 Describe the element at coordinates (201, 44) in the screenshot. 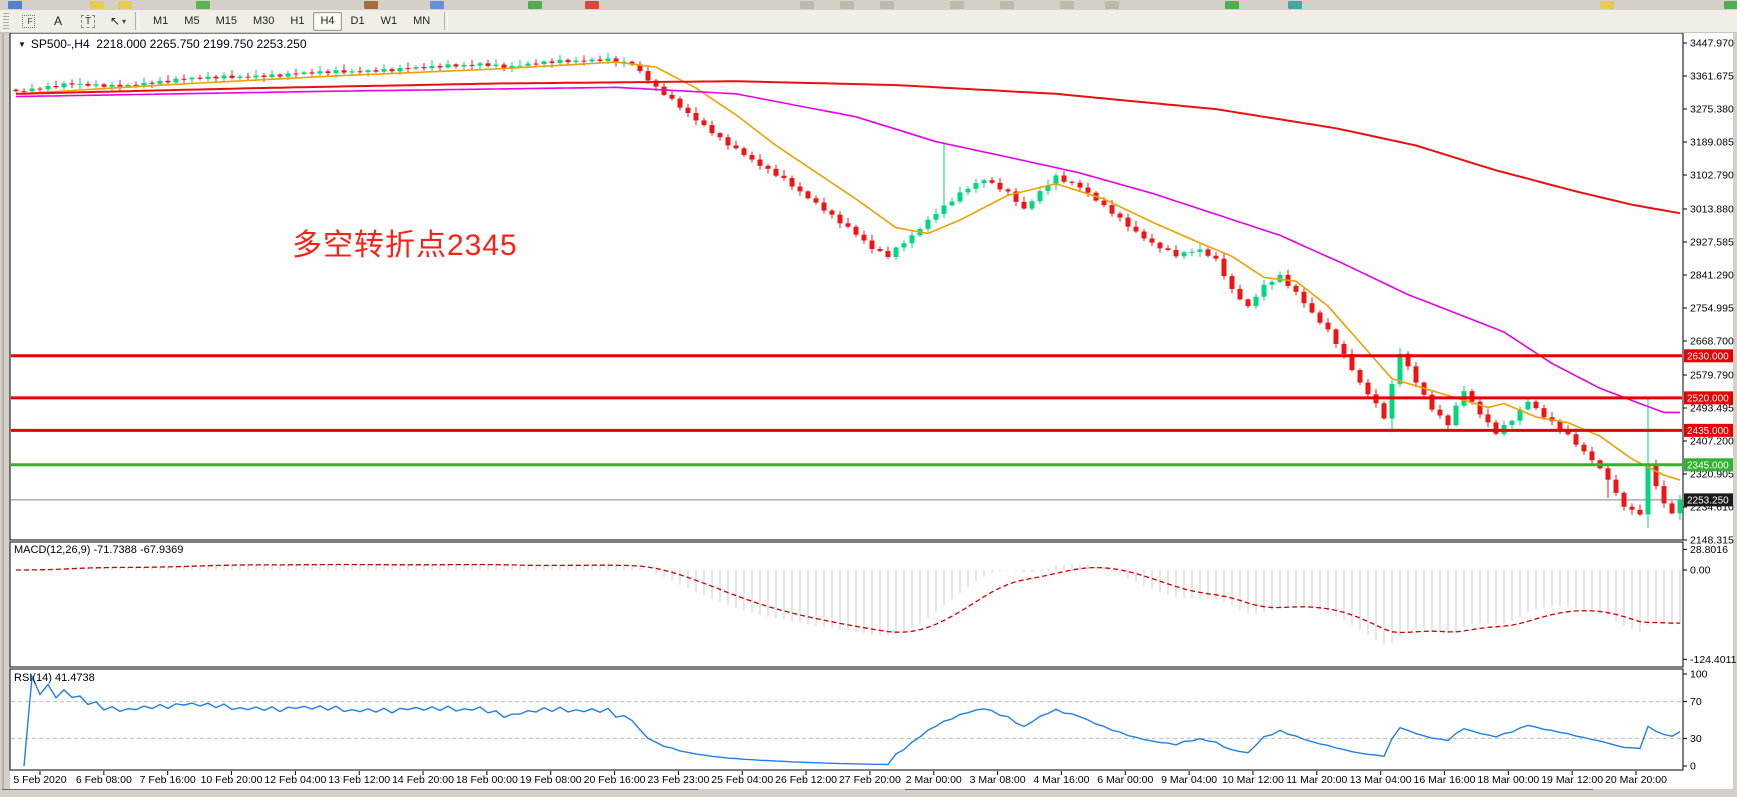

I see `ohlc-values: 2218.000 2265.750 2199.750 2253.250` at that location.